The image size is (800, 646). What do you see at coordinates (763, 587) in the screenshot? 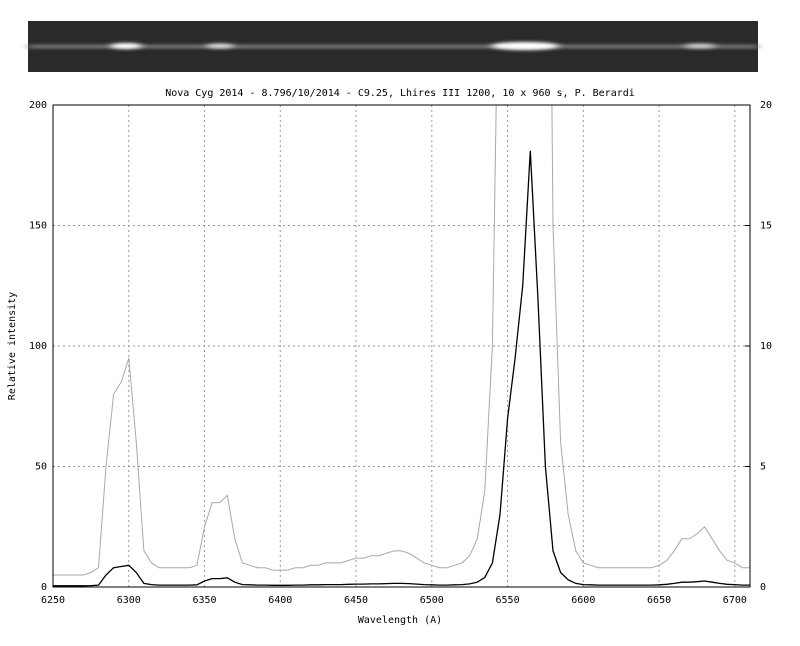
I see `y2-tick-label: 0` at bounding box center [763, 587].